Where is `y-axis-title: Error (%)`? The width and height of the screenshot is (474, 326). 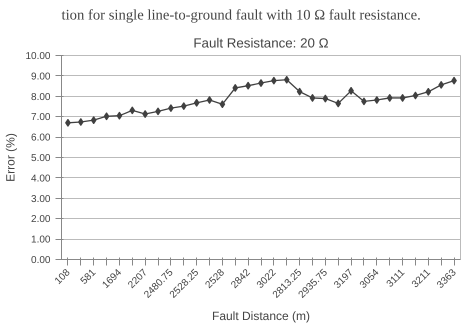 y-axis-title: Error (%) is located at coordinates (10, 157).